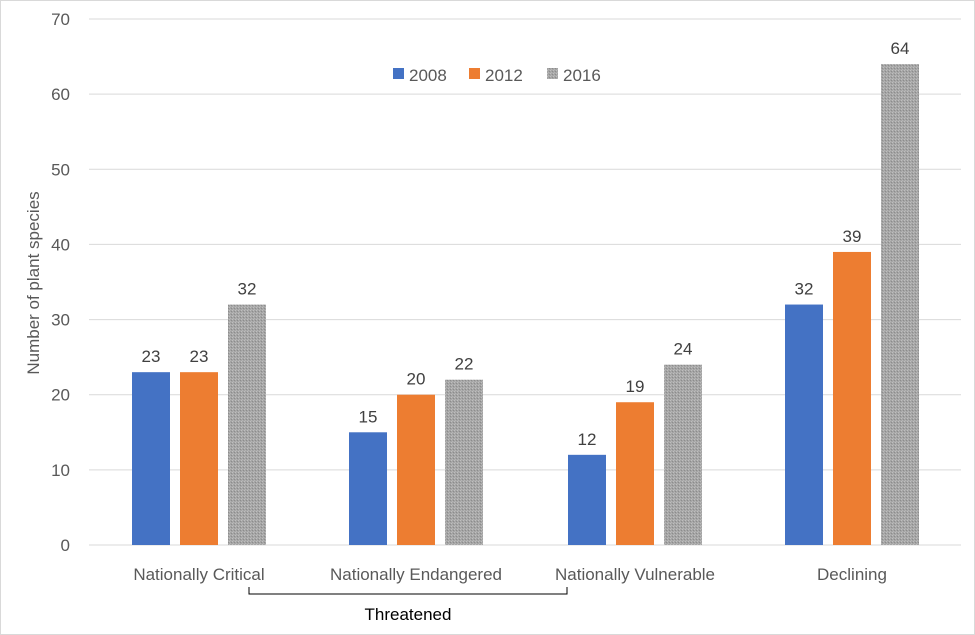  Describe the element at coordinates (60, 19) in the screenshot. I see `y-tick-label: 70` at that location.